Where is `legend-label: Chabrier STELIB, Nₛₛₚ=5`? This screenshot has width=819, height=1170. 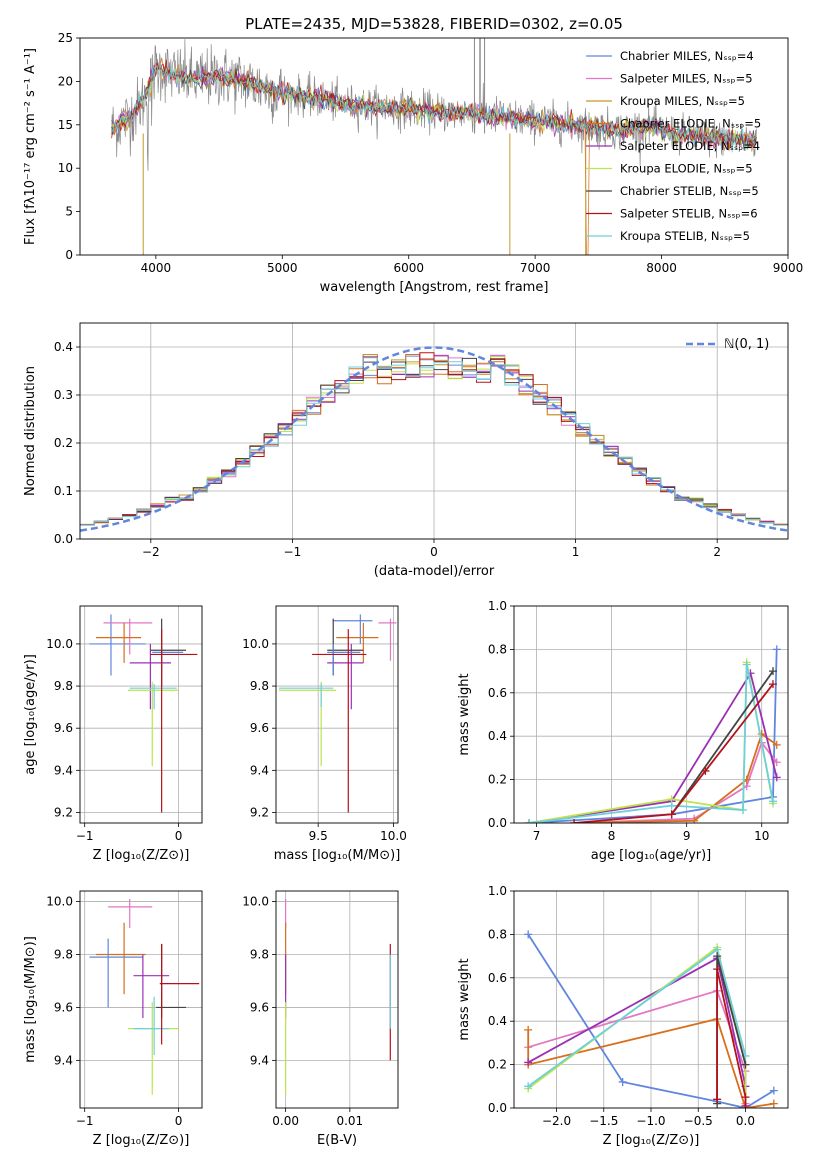
legend-label: Chabrier STELIB, Nₛₛₚ=5 is located at coordinates (689, 191).